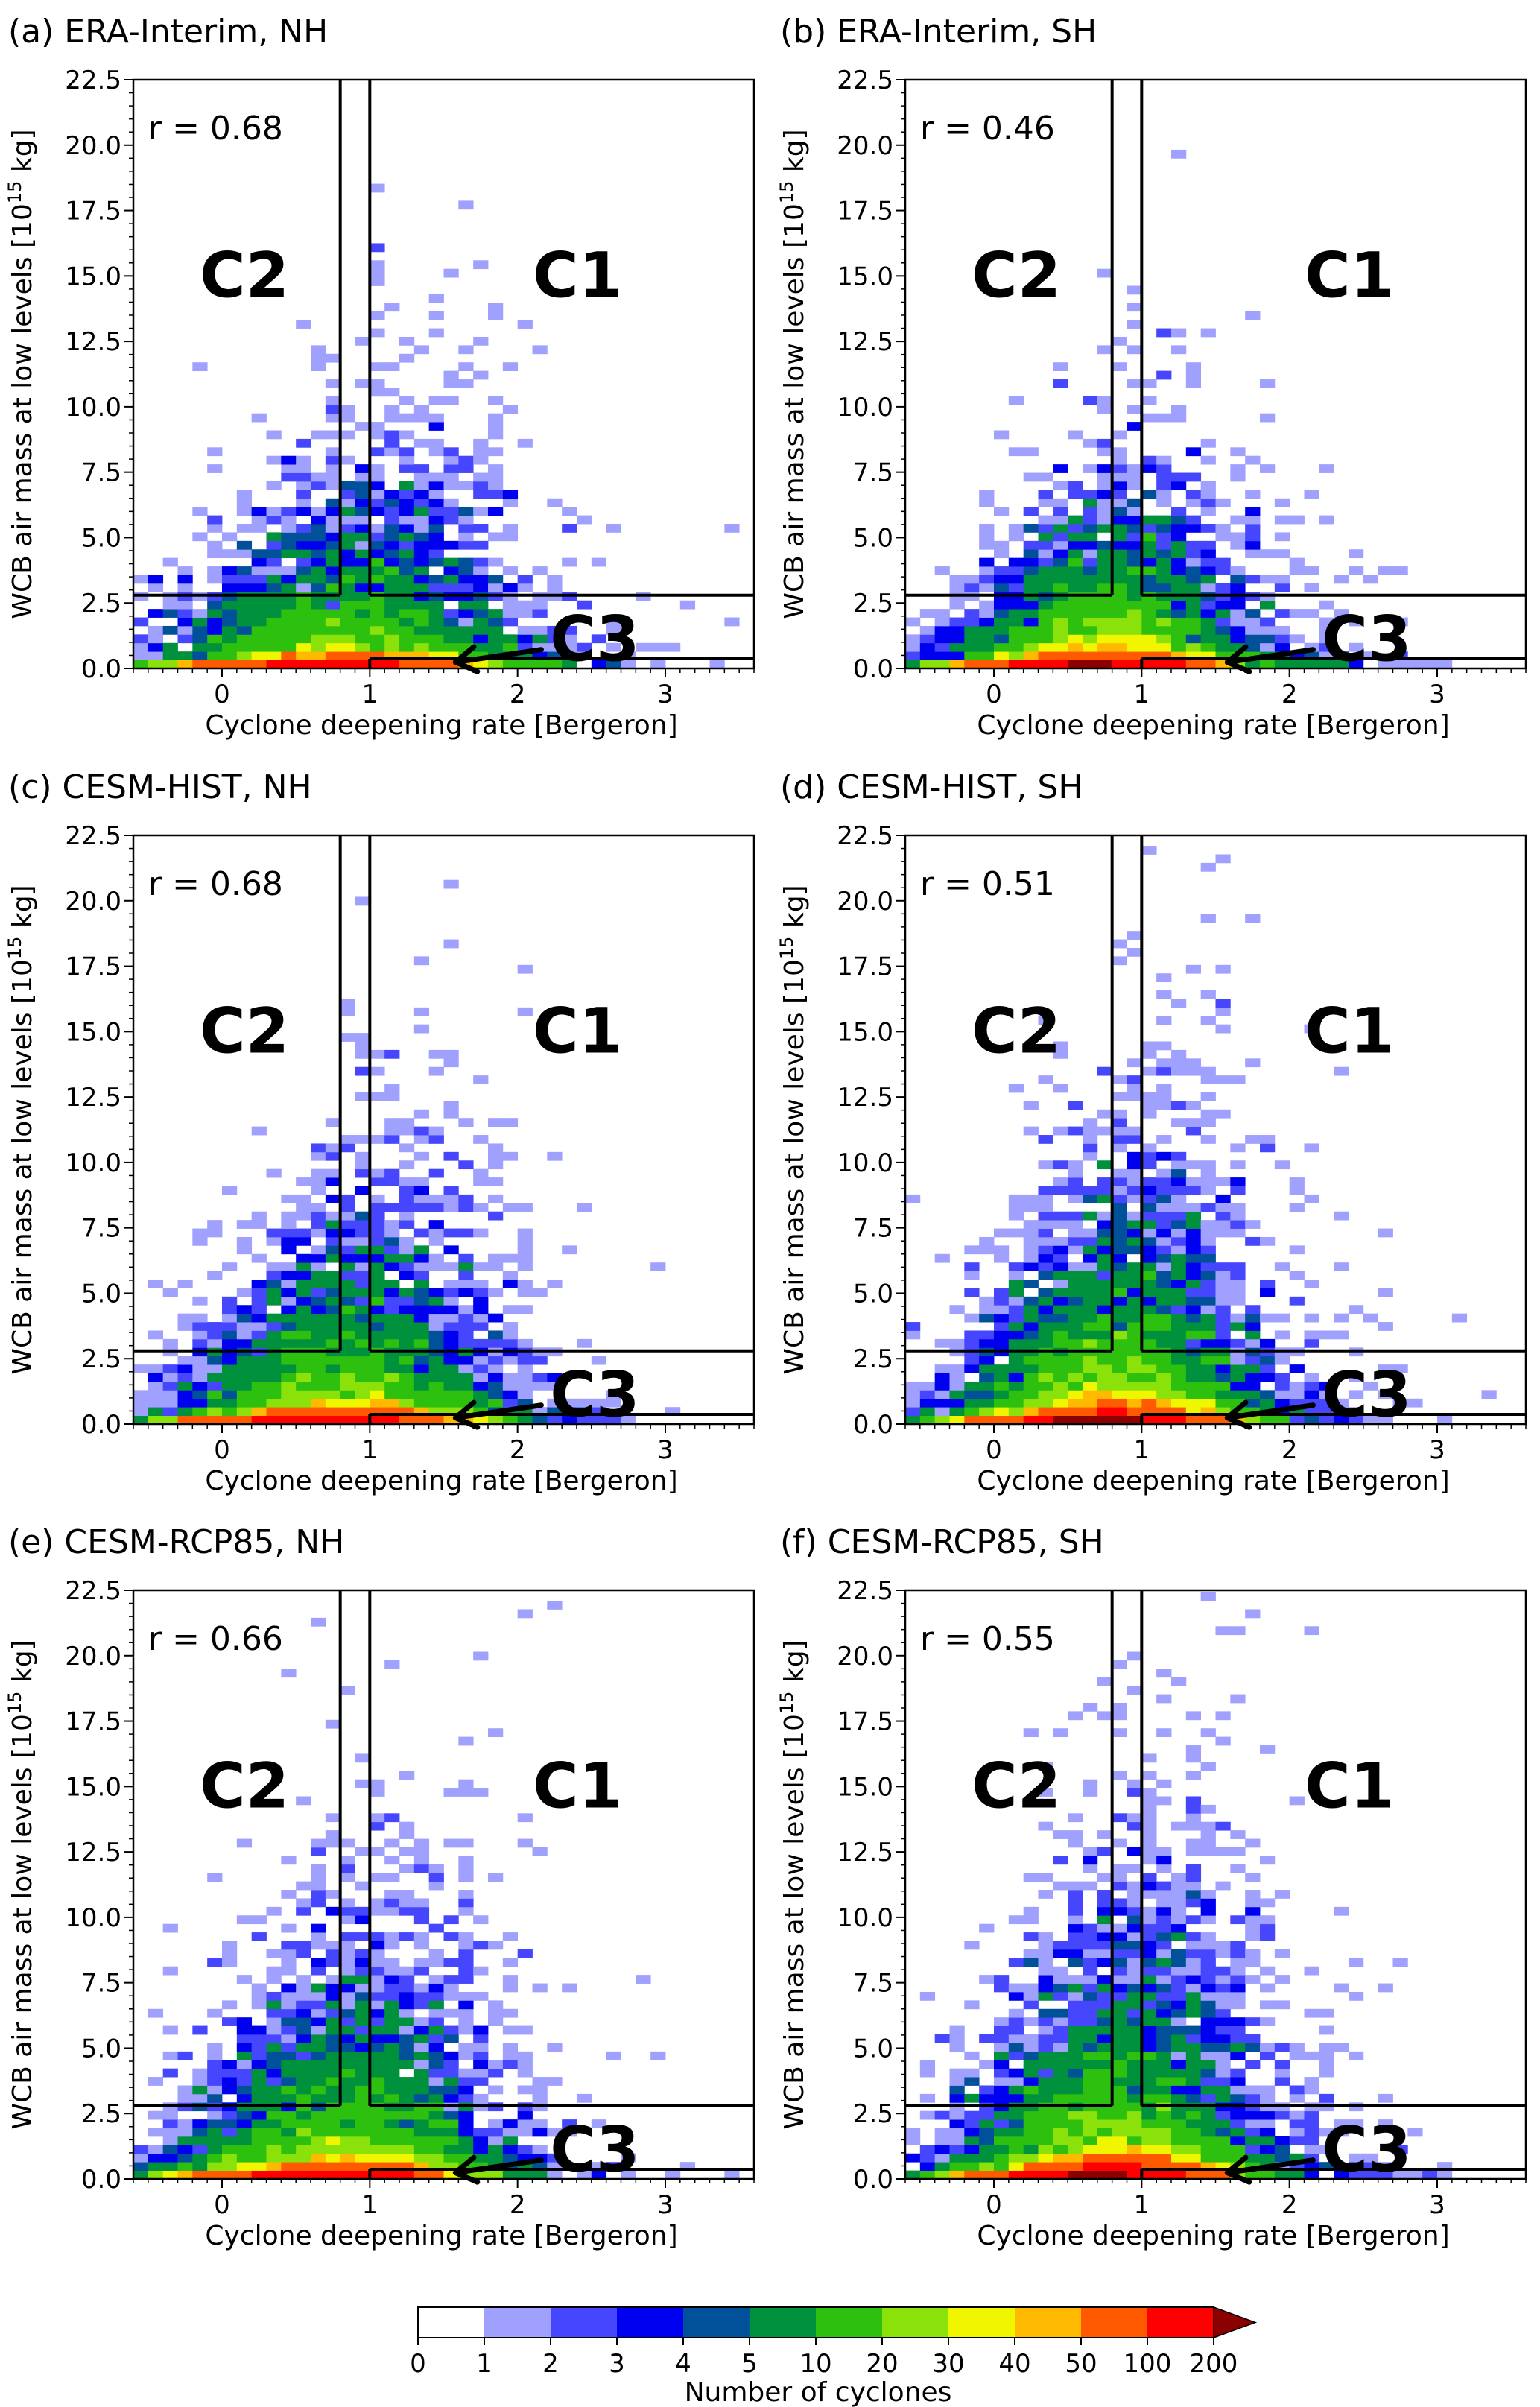  What do you see at coordinates (824, 2358) in the screenshot?
I see `colorbar-ticks: 0 1 2 3 4 5 10 20 30 40 50 100 200` at bounding box center [824, 2358].